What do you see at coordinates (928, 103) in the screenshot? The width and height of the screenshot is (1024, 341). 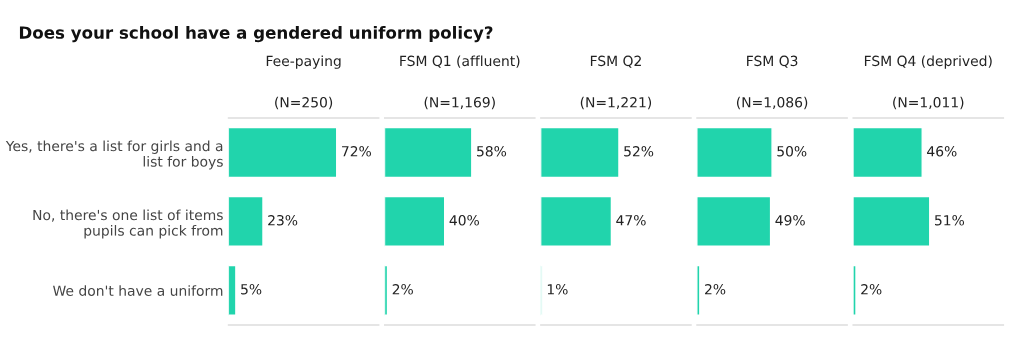 I see `chart-subtitle: (N=1,011)` at bounding box center [928, 103].